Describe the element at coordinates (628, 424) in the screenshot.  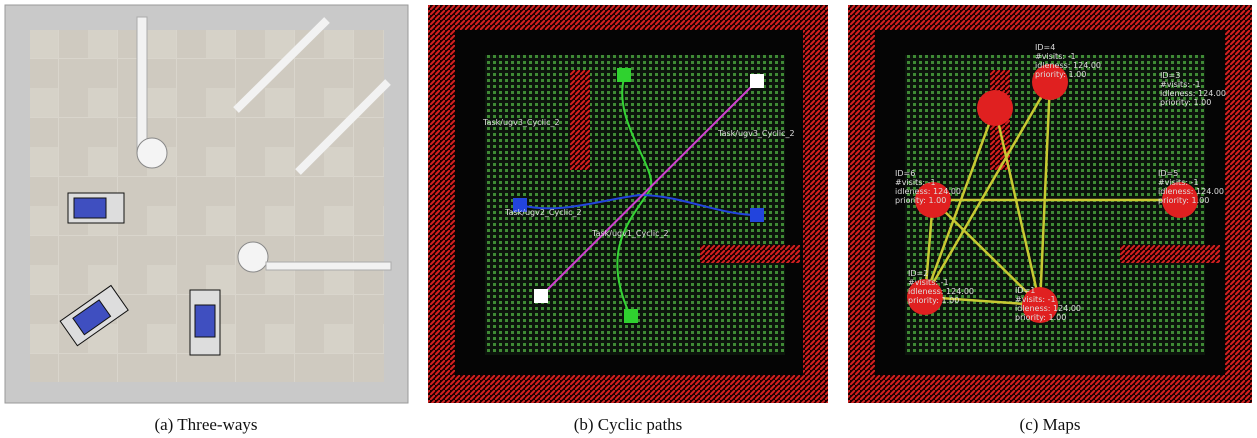
I see `caption: (b) Cyclic paths` at that location.